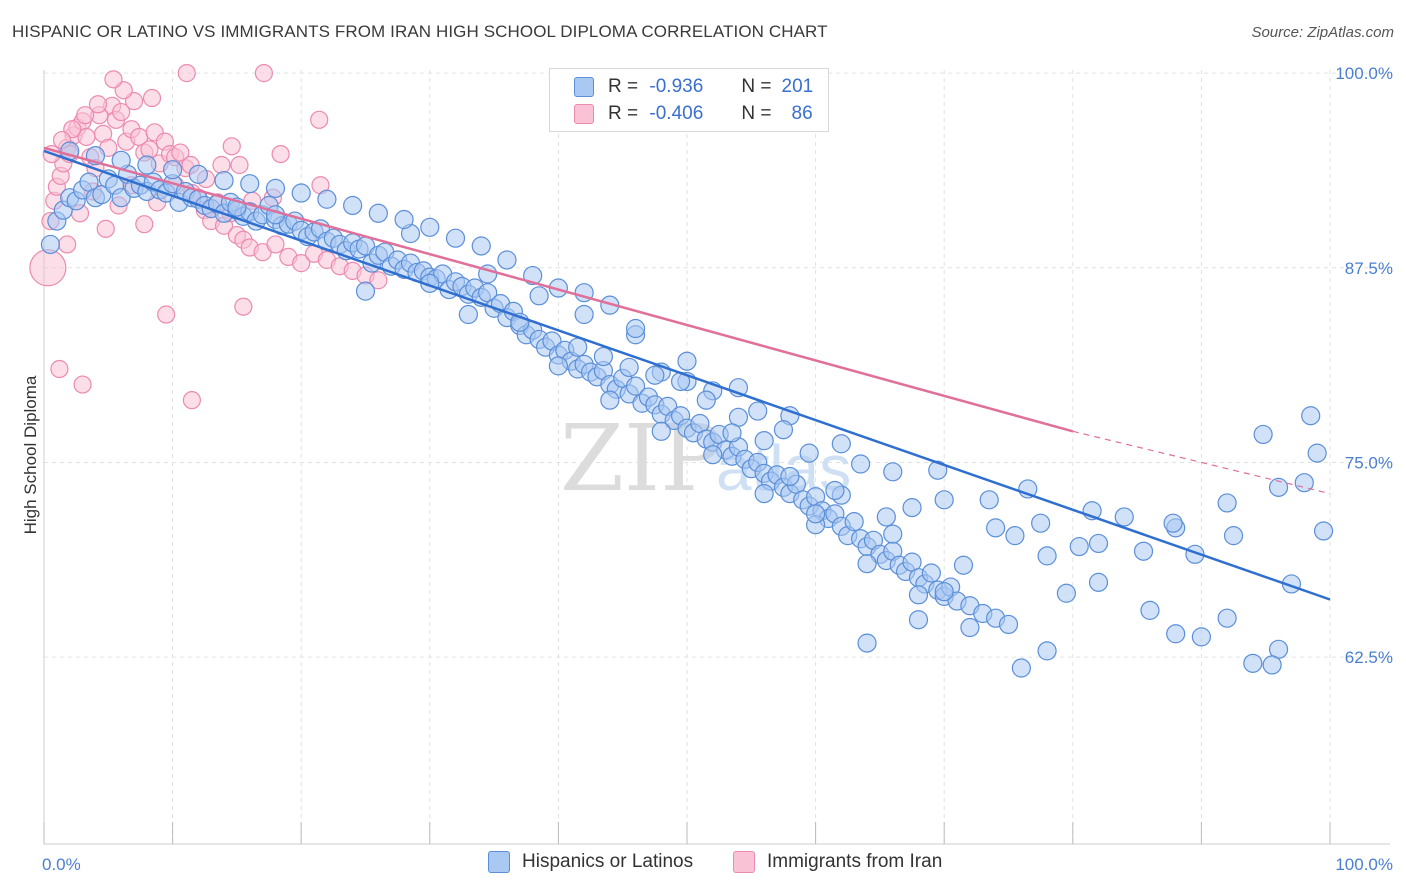 The width and height of the screenshot is (1406, 892). I want to click on y-tick-label: 62.5%, so click(1369, 657).